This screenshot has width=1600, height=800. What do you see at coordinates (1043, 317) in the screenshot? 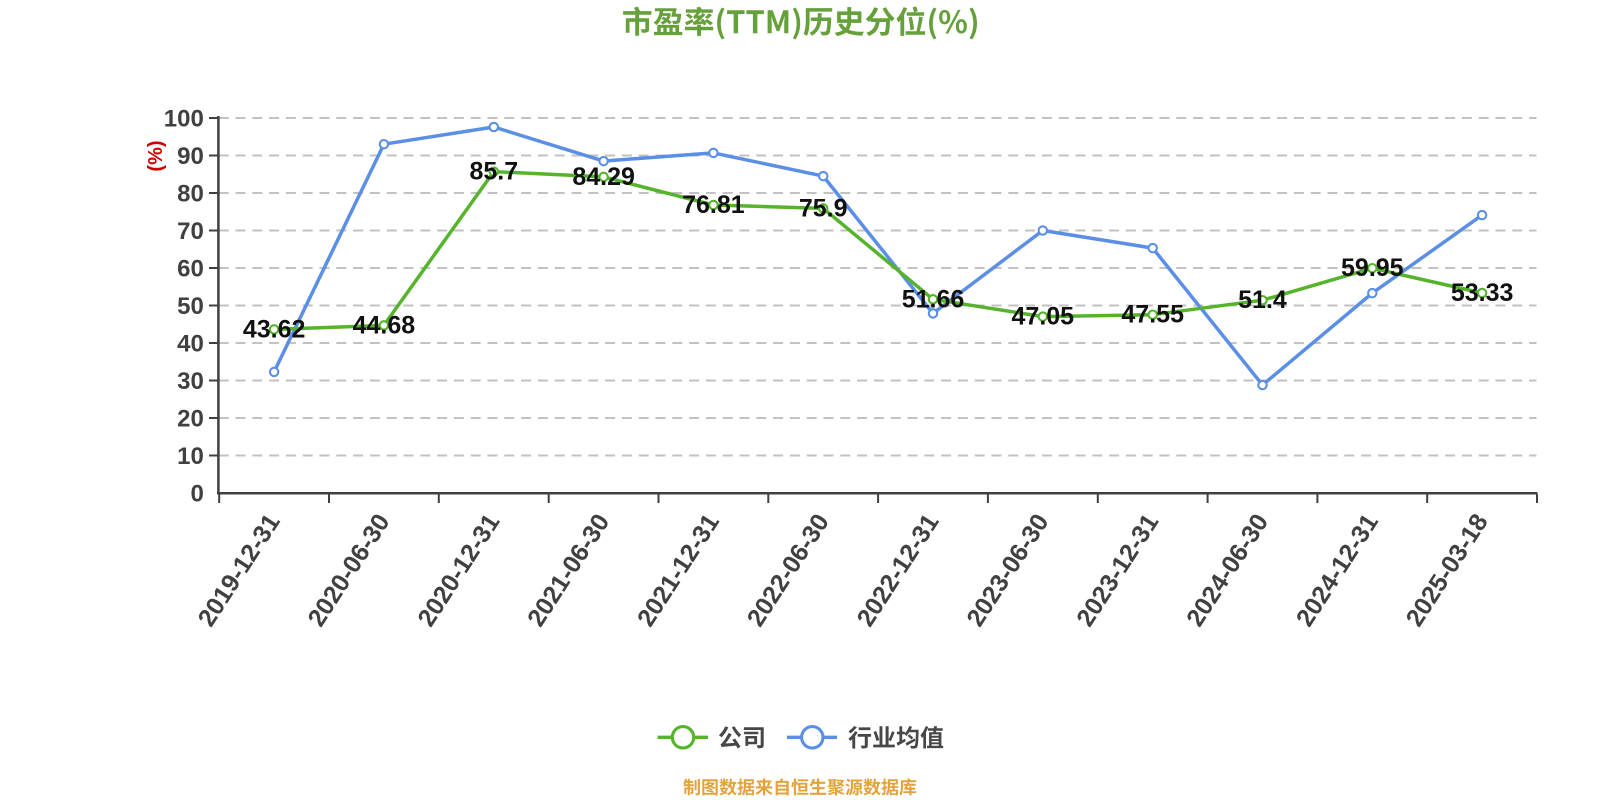
I see `svg-text: 47.05` at bounding box center [1043, 317].